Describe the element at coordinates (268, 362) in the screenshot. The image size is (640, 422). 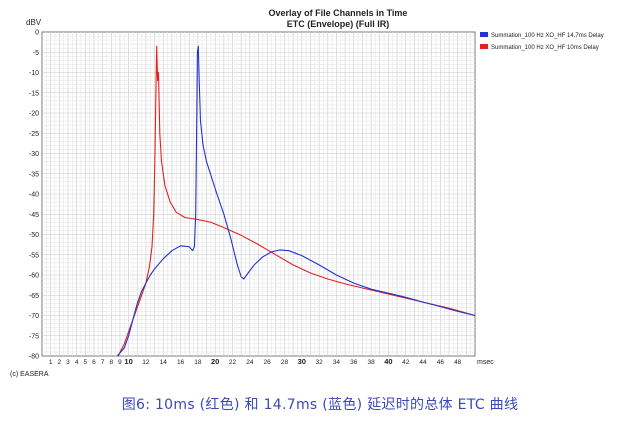
I see `x-tick-label: 26` at that location.